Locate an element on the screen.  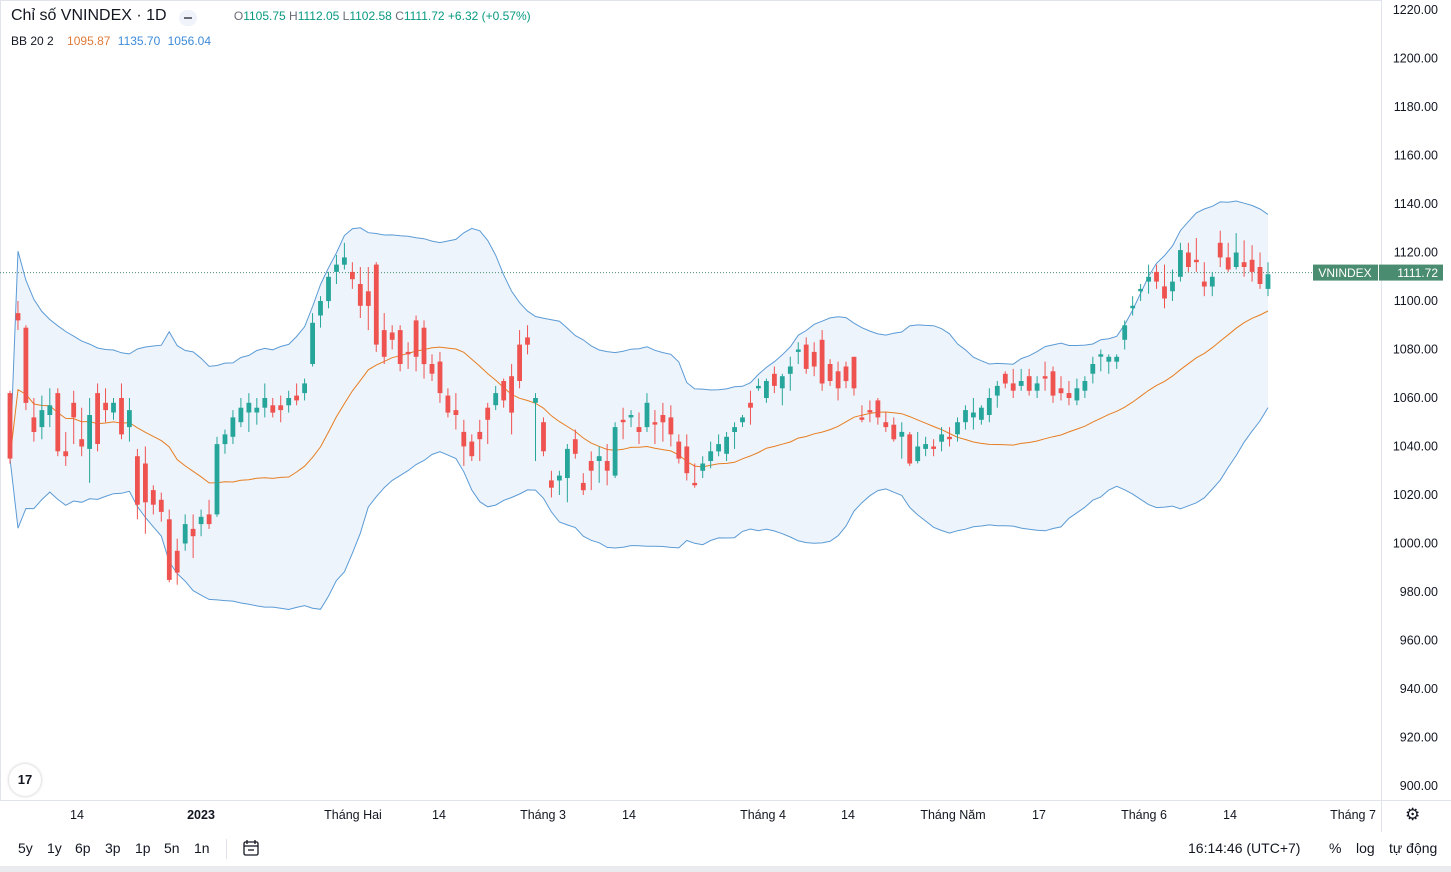
percent-scale-button: % is located at coordinates (1335, 848).